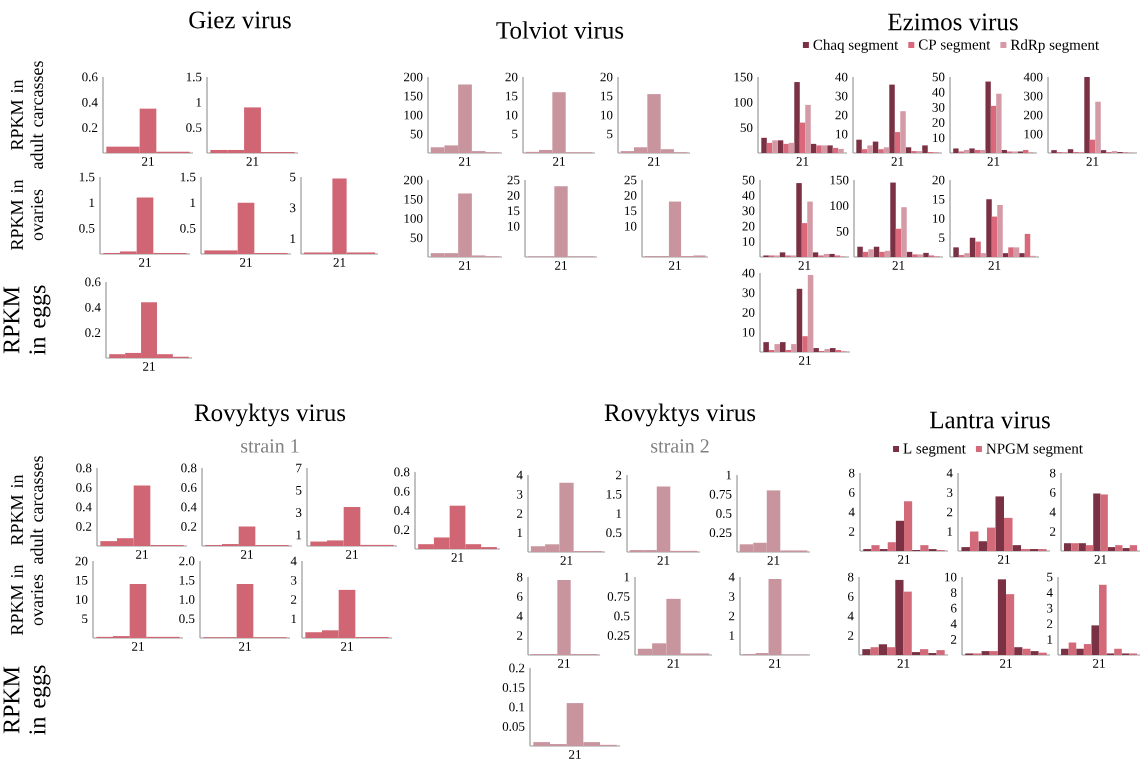 This screenshot has width=1143, height=766. What do you see at coordinates (270, 415) in the screenshot?
I see `chart-title: Rovyktys virus` at bounding box center [270, 415].